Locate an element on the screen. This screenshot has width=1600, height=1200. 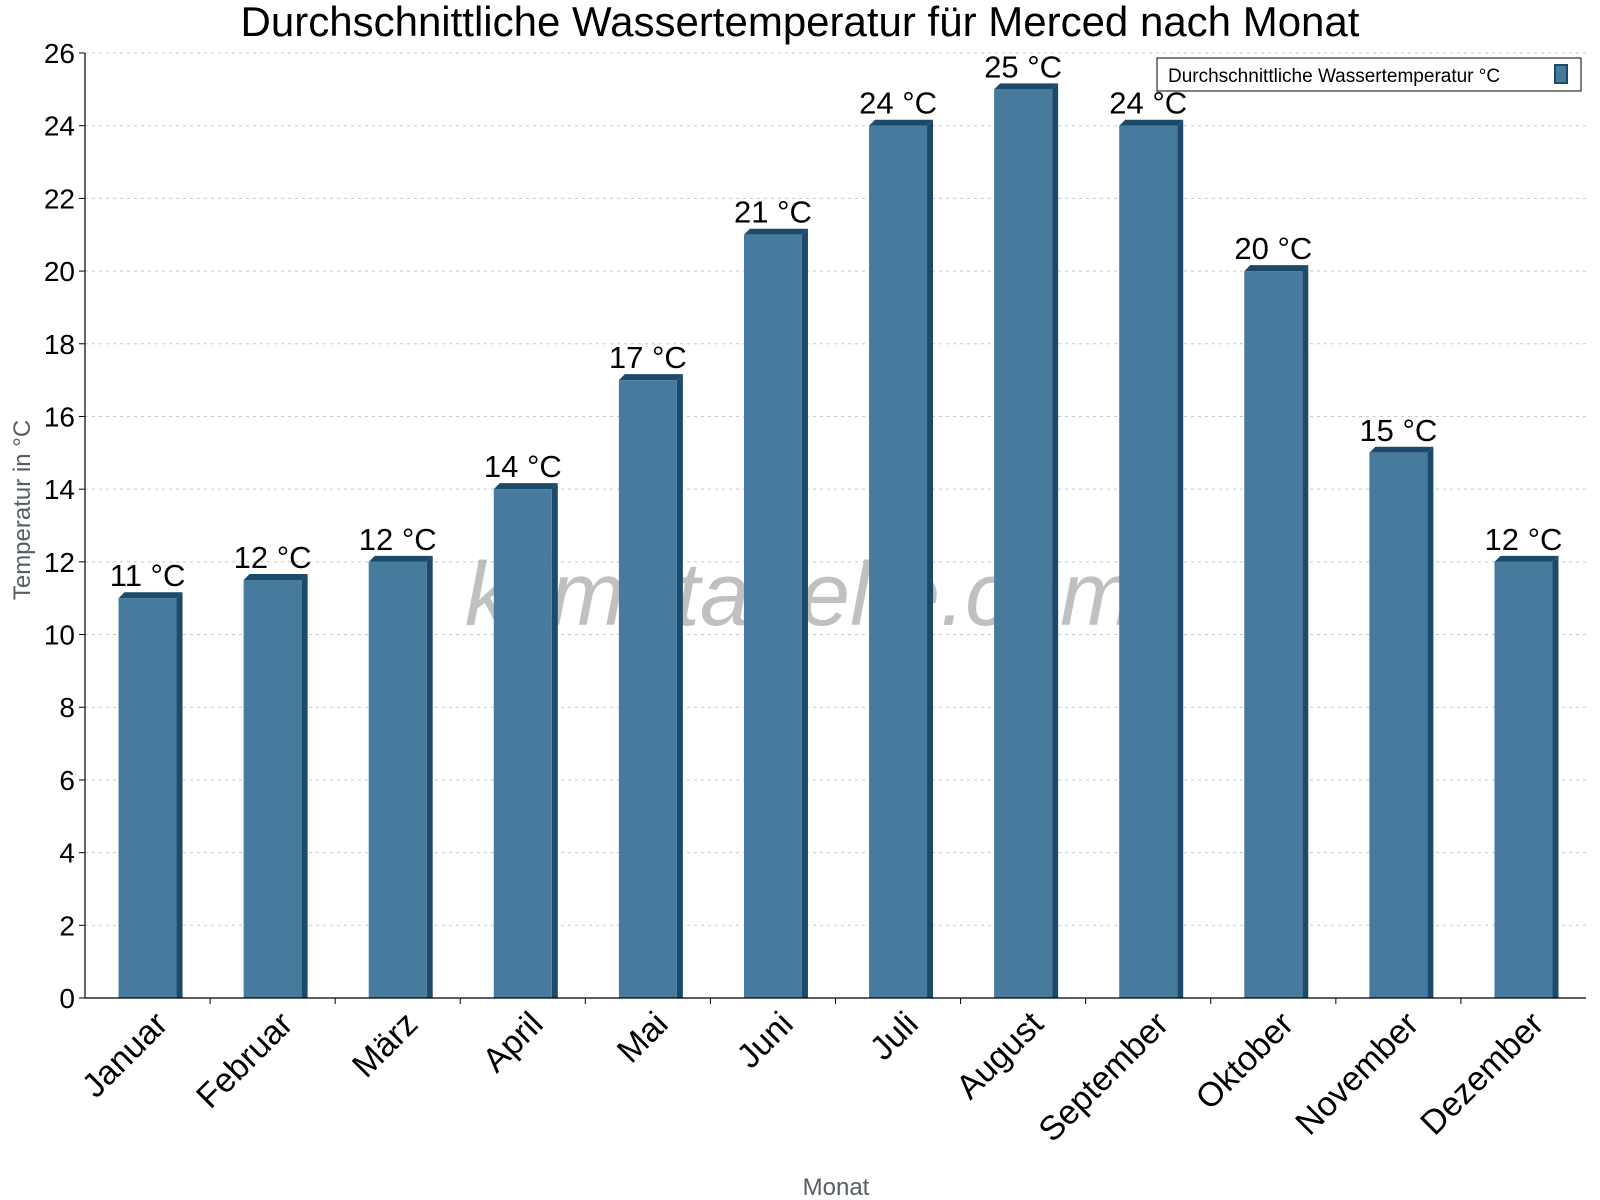
y-tick-label: 4 is located at coordinates (67, 853).